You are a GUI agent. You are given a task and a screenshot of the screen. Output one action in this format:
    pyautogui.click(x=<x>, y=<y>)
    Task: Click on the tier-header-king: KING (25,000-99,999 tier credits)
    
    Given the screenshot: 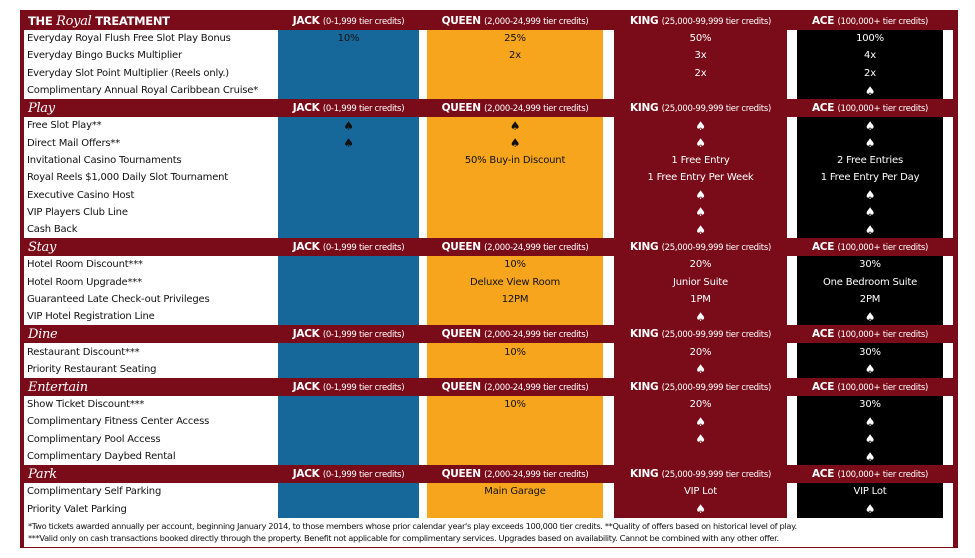 What is the action you would take?
    pyautogui.click(x=700, y=334)
    